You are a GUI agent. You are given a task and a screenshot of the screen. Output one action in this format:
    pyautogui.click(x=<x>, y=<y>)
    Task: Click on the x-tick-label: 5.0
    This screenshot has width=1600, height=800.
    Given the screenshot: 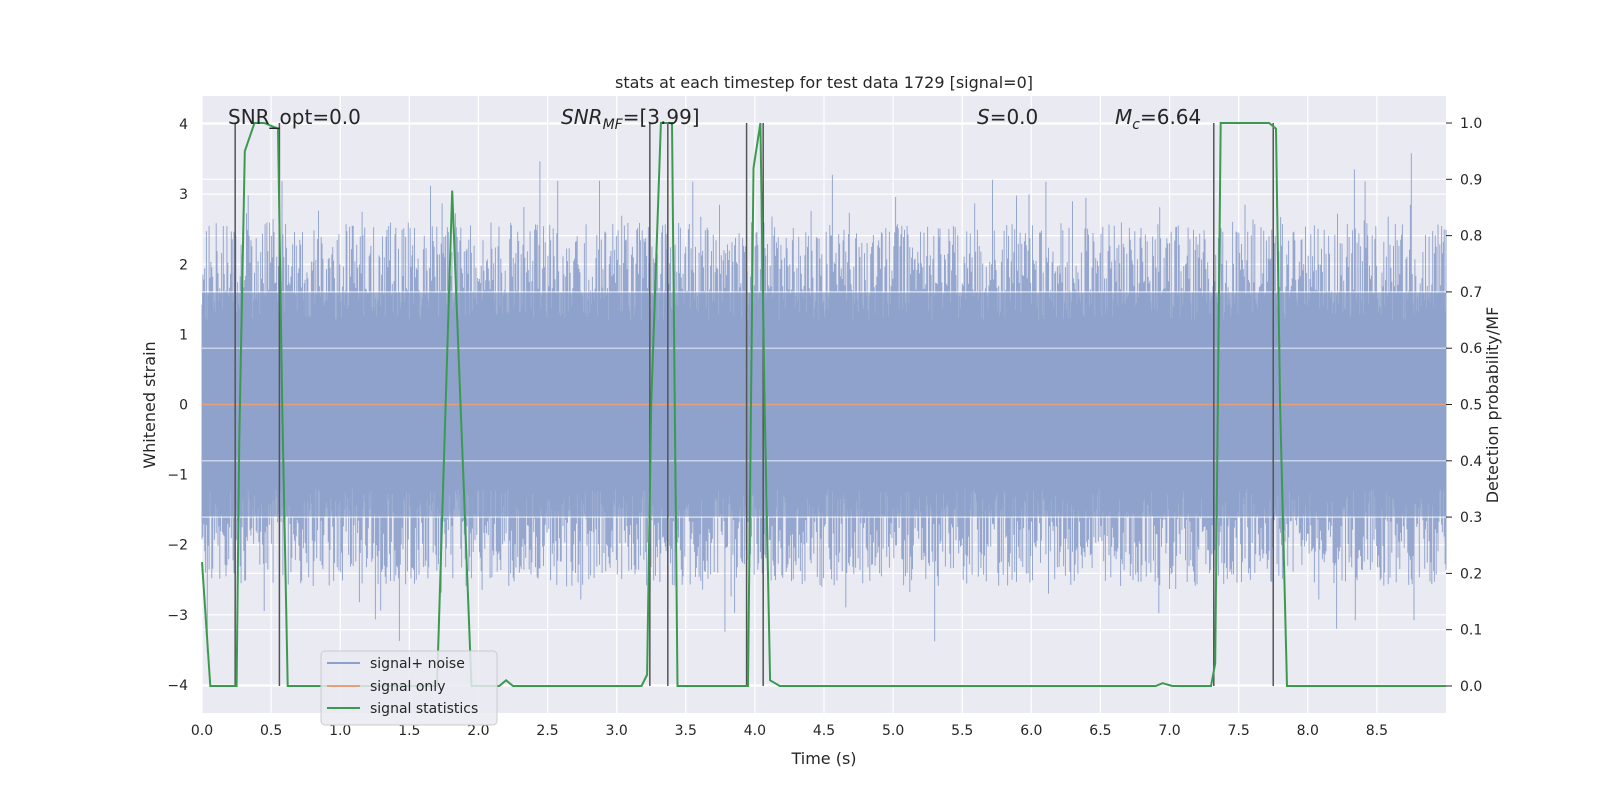 What is the action you would take?
    pyautogui.click(x=893, y=731)
    